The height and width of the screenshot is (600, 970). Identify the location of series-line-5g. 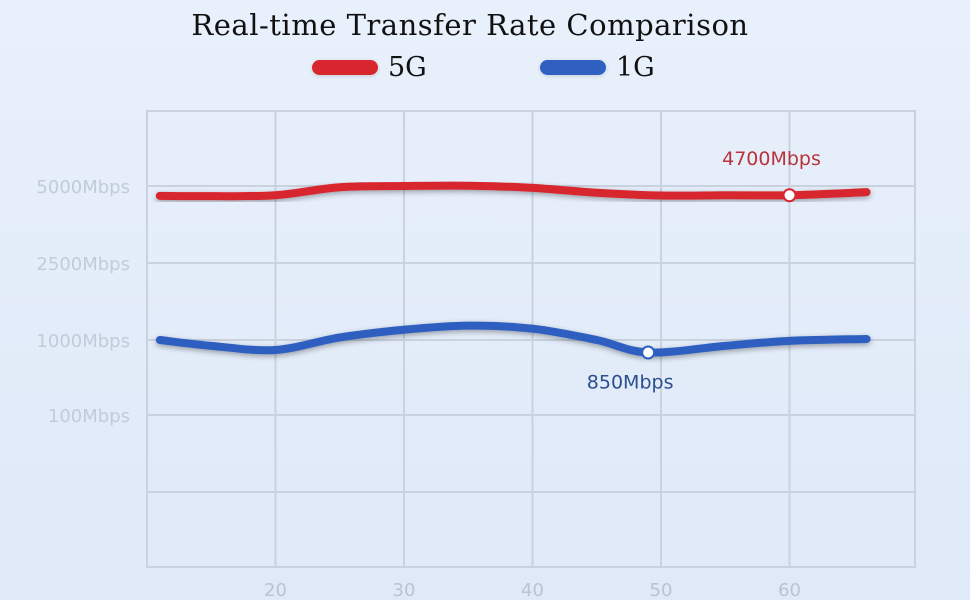
(513, 191).